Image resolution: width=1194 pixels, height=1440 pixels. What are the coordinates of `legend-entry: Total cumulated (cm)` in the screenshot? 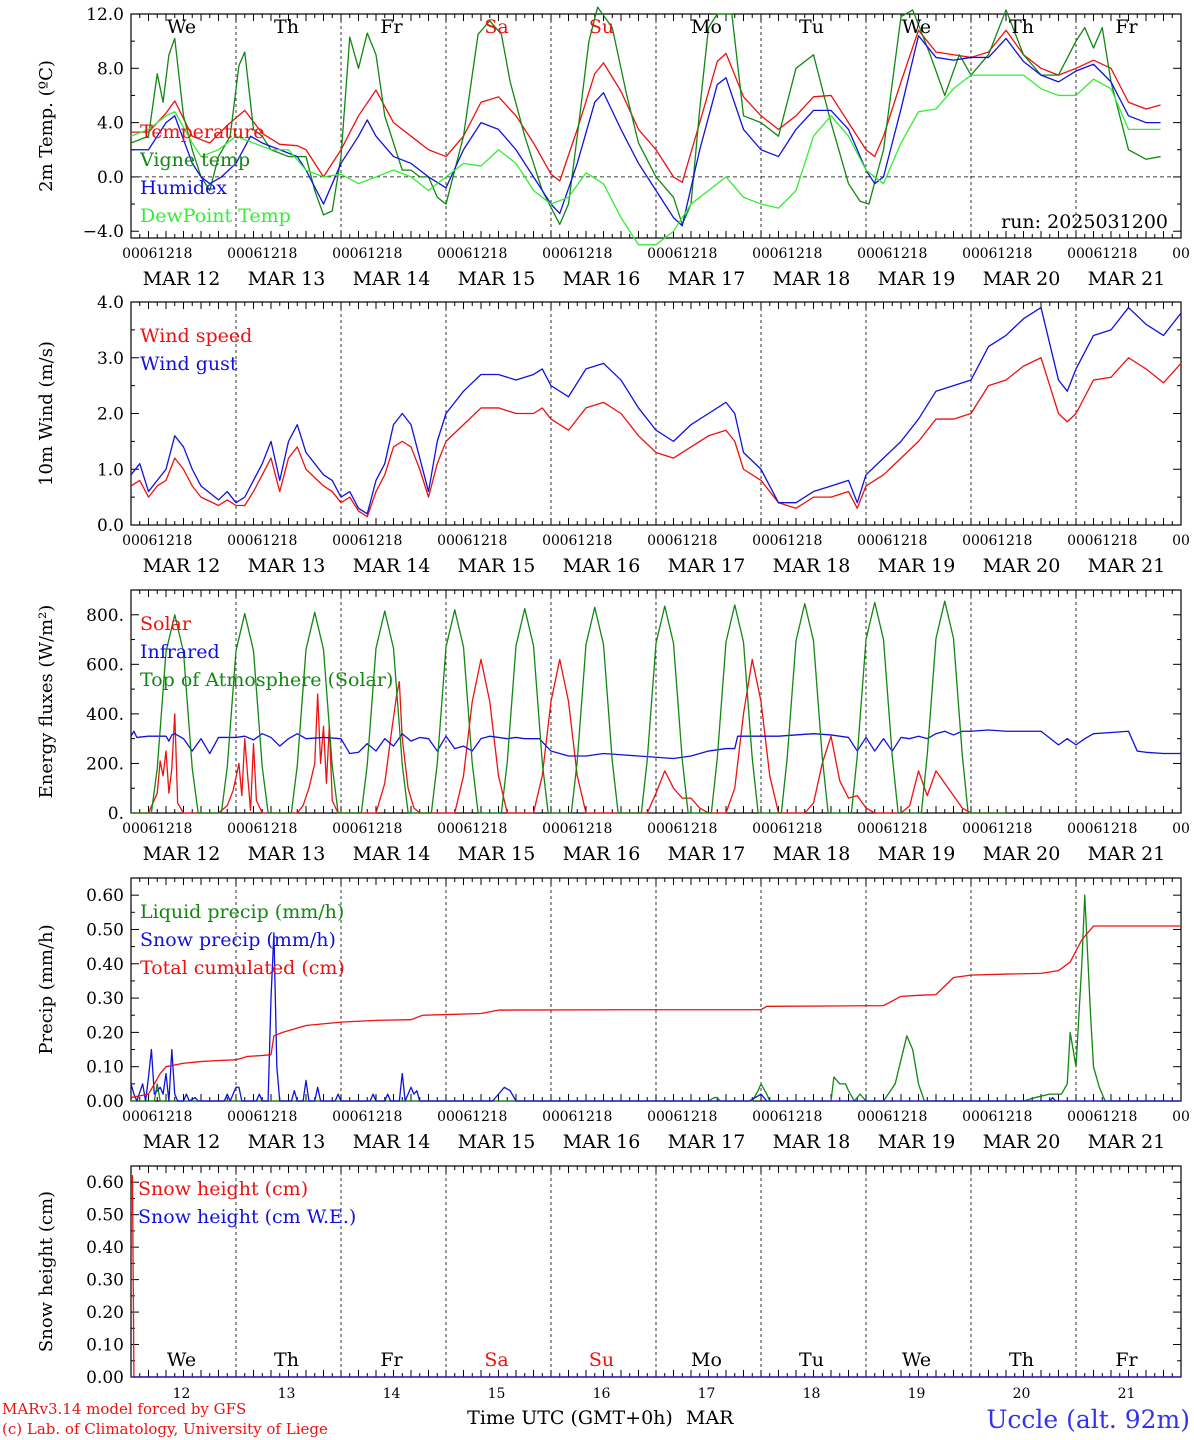 It's located at (242, 968).